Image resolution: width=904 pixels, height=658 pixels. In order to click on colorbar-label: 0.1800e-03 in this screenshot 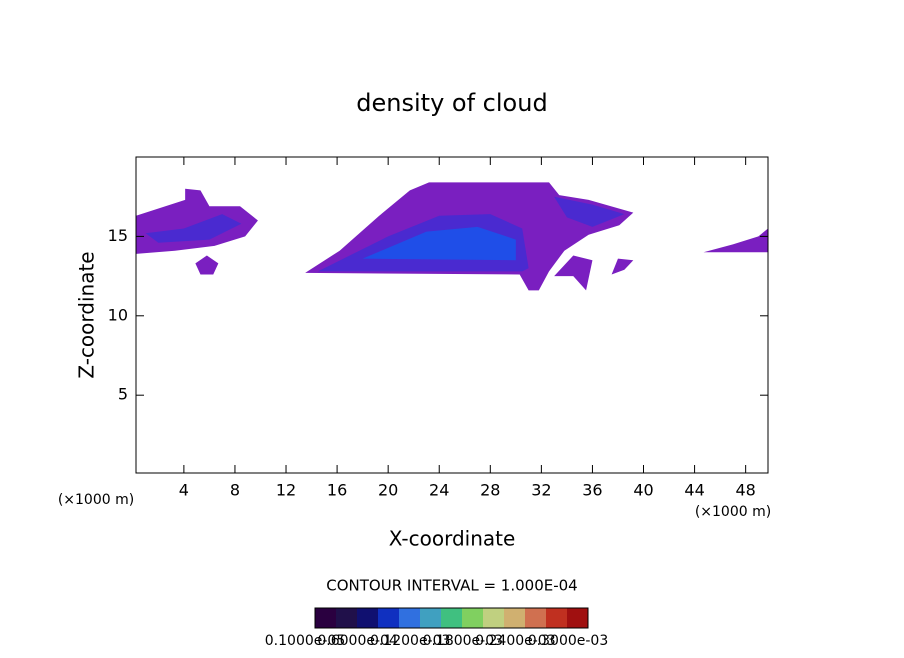, I will do `click(463, 641)`.